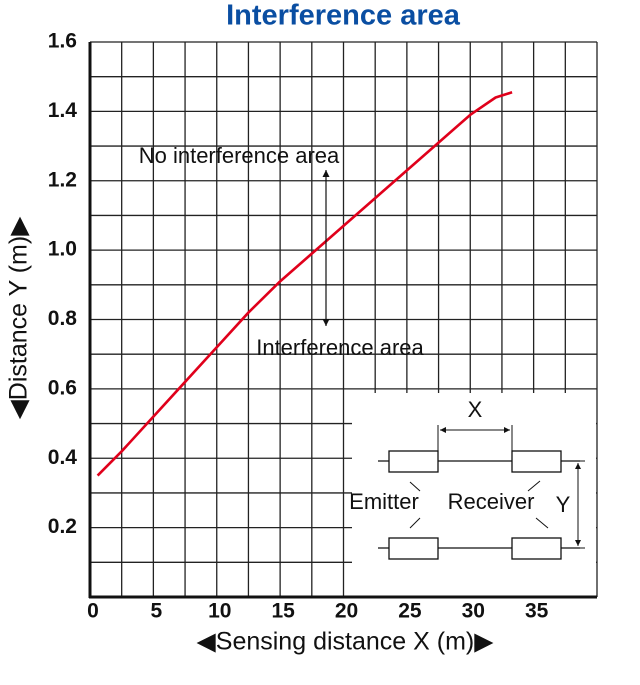 Image resolution: width=640 pixels, height=685 pixels. What do you see at coordinates (537, 611) in the screenshot?
I see `x-tick-label: 35` at bounding box center [537, 611].